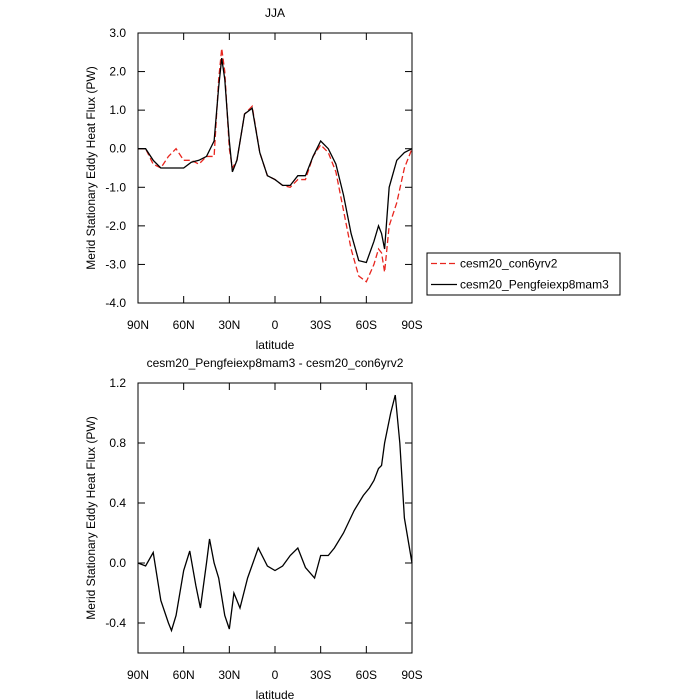 This screenshot has width=700, height=700. What do you see at coordinates (115, 187) in the screenshot?
I see `y-tick-label: -1.0` at bounding box center [115, 187].